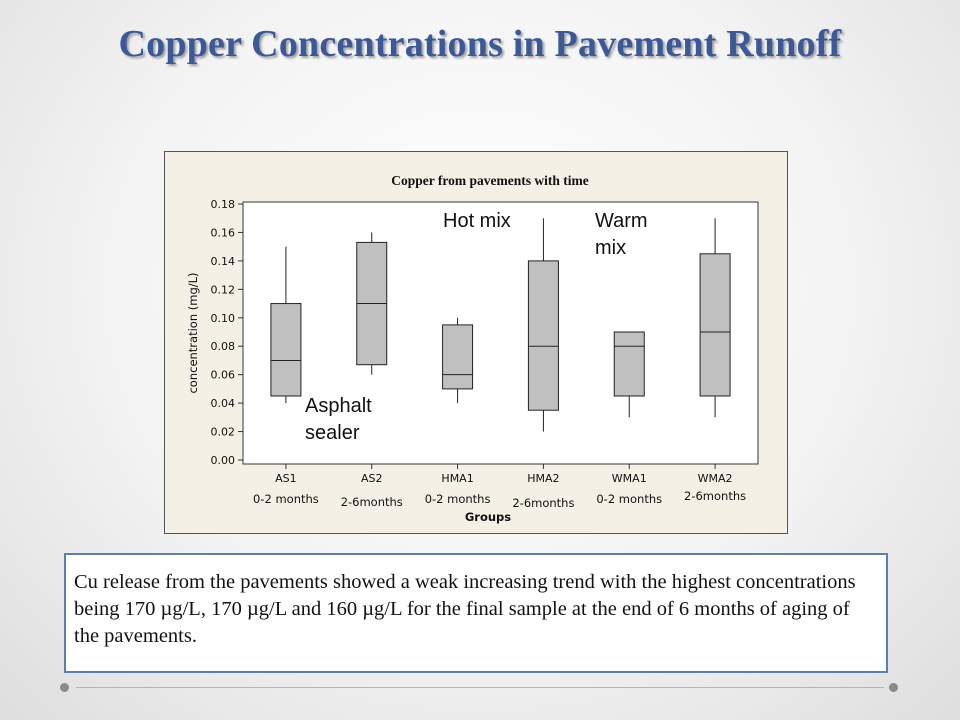 The height and width of the screenshot is (720, 960). What do you see at coordinates (223, 232) in the screenshot?
I see `y-tick-label: 0.16` at bounding box center [223, 232].